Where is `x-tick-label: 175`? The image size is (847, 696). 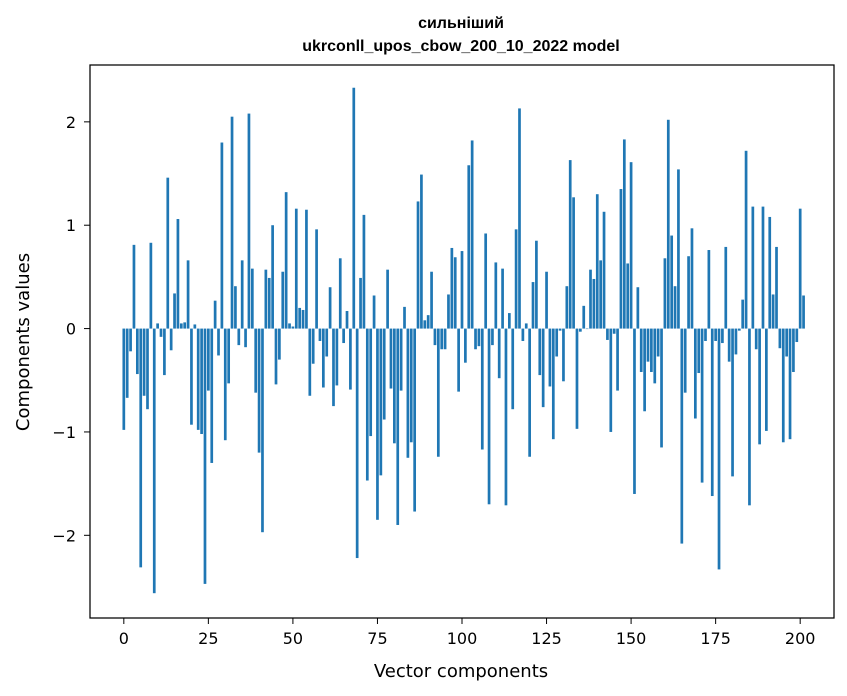
x-tick-label: 175 is located at coordinates (715, 638).